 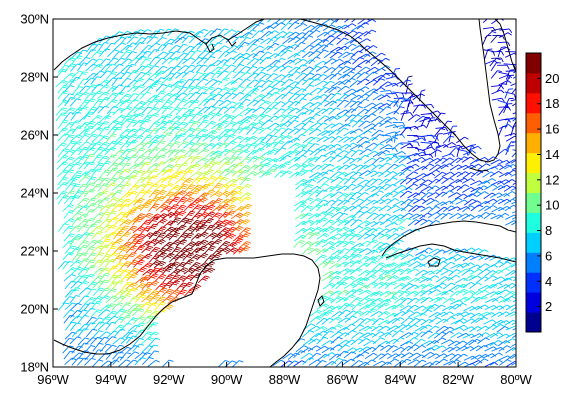 What do you see at coordinates (39, 193) in the screenshot?
I see `latitude-axis: 30ºN 28ºN 26ºN 24ºN 22ºN 20ºN 18ºN` at bounding box center [39, 193].